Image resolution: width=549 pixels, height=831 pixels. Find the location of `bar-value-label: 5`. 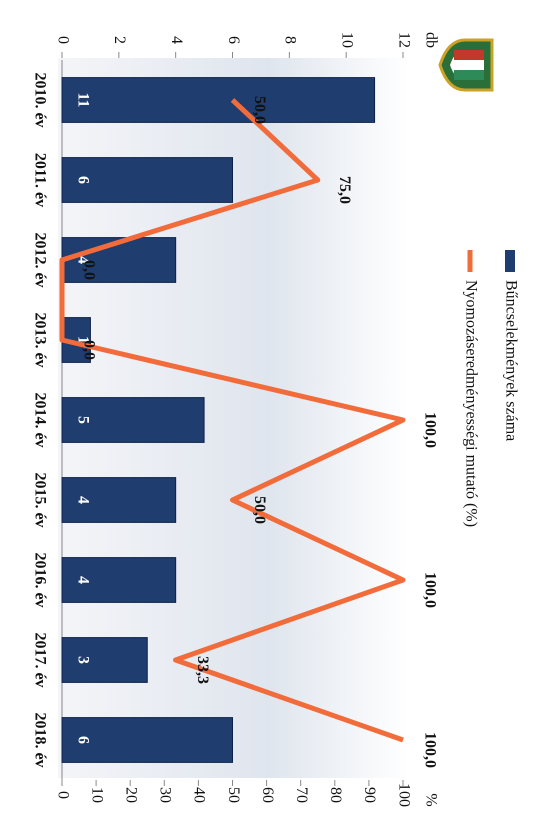

bar-value-label: 5 is located at coordinates (82, 420).